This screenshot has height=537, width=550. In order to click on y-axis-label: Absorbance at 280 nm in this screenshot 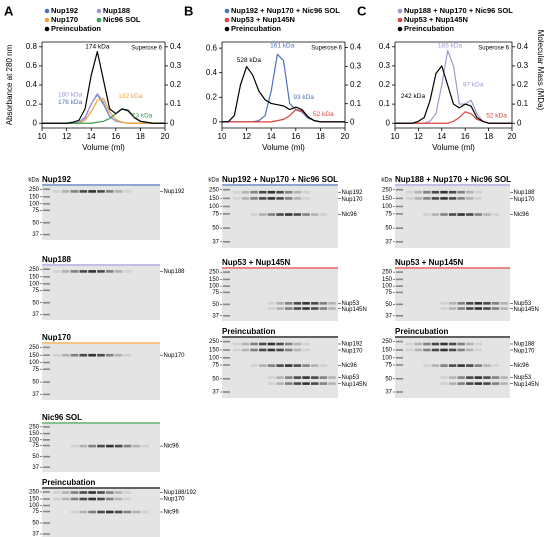, I will do `click(9, 84)`.